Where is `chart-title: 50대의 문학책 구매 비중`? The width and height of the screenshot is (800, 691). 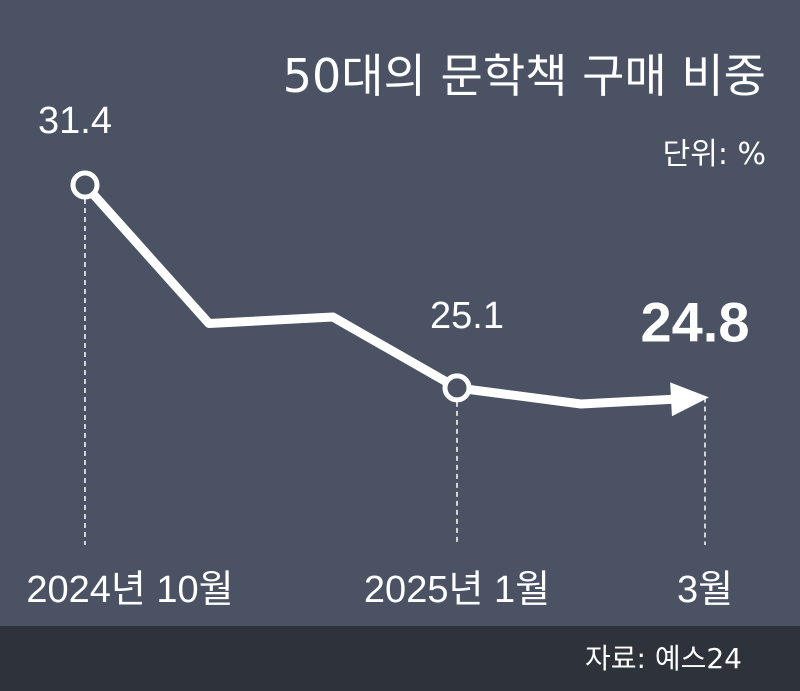 chart-title: 50대의 문학책 구매 비중 is located at coordinates (524, 76).